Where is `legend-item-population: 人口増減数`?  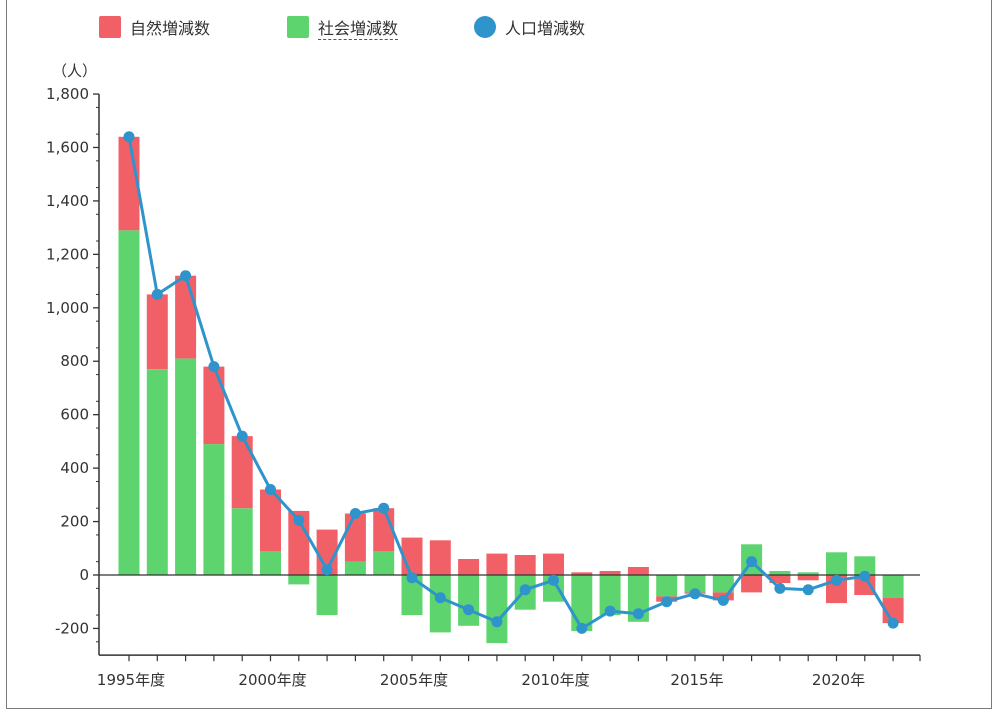 legend-item-population: 人口増減数 is located at coordinates (529, 27).